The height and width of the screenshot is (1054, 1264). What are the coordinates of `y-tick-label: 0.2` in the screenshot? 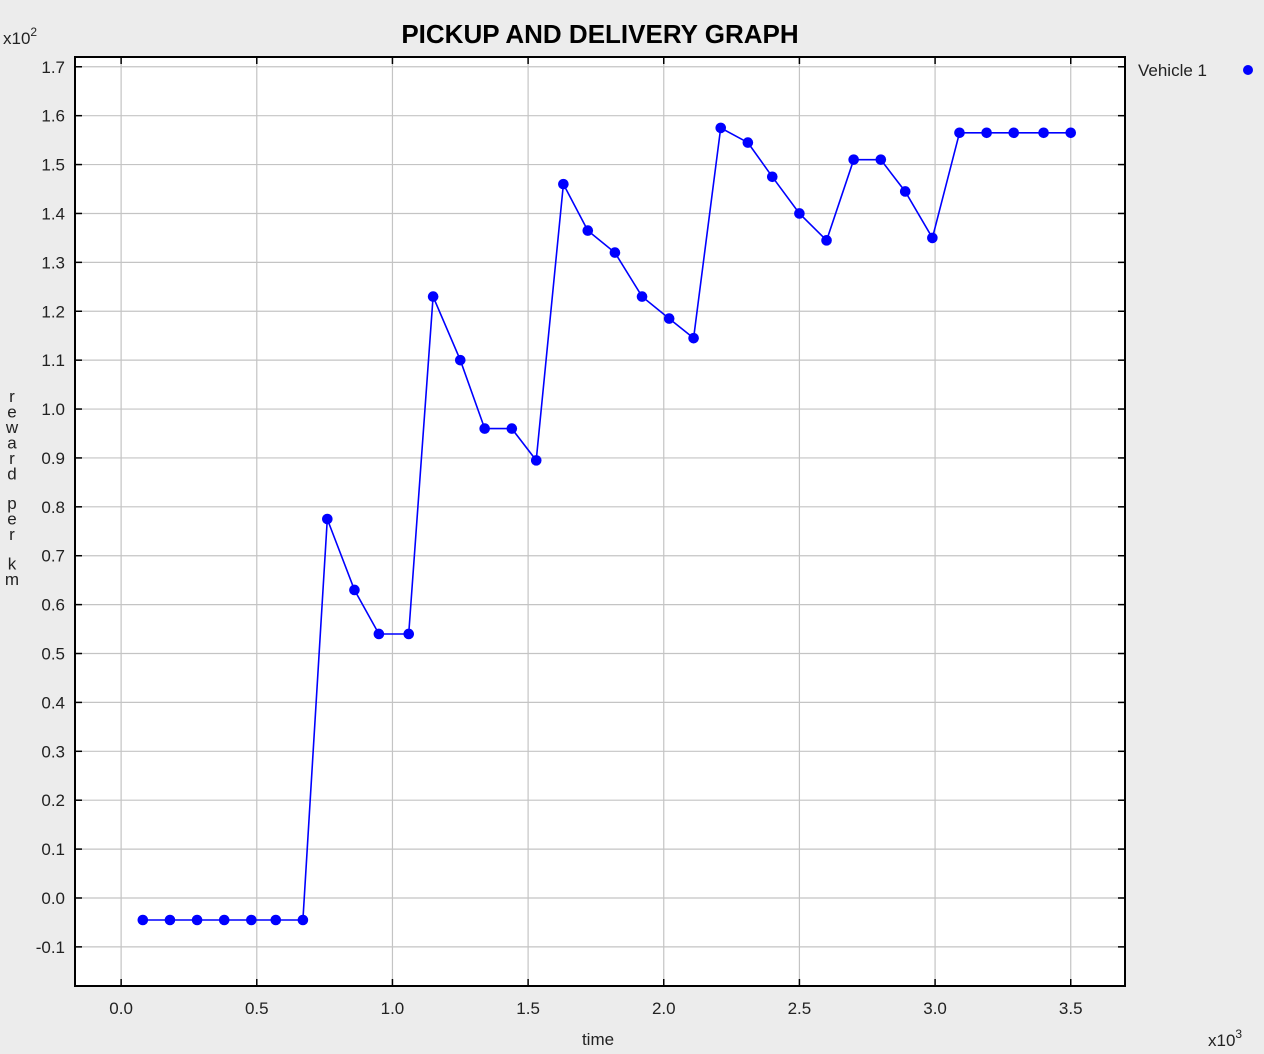 It's located at (53, 800).